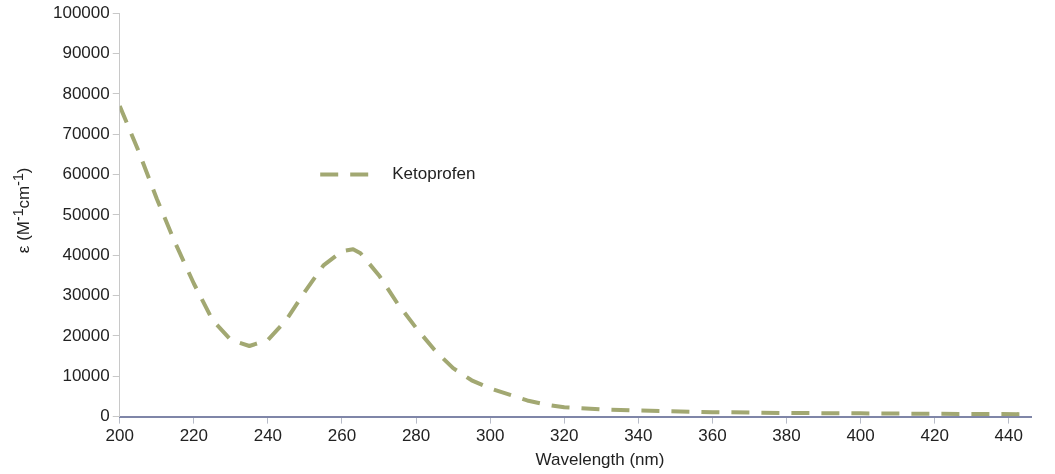 The image size is (1055, 474). What do you see at coordinates (86, 174) in the screenshot?
I see `y-tick-label: 60000` at bounding box center [86, 174].